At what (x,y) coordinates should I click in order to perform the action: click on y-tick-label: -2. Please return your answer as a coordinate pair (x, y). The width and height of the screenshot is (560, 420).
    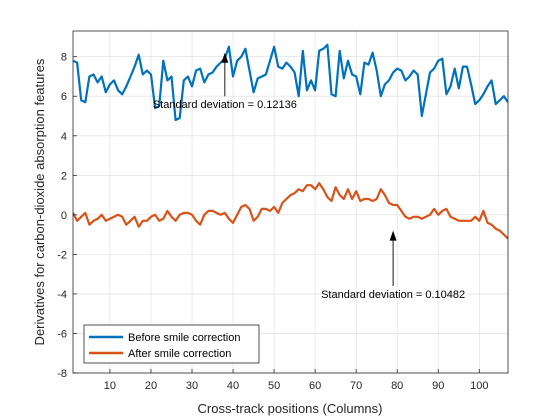
    Looking at the image, I should click on (62, 255).